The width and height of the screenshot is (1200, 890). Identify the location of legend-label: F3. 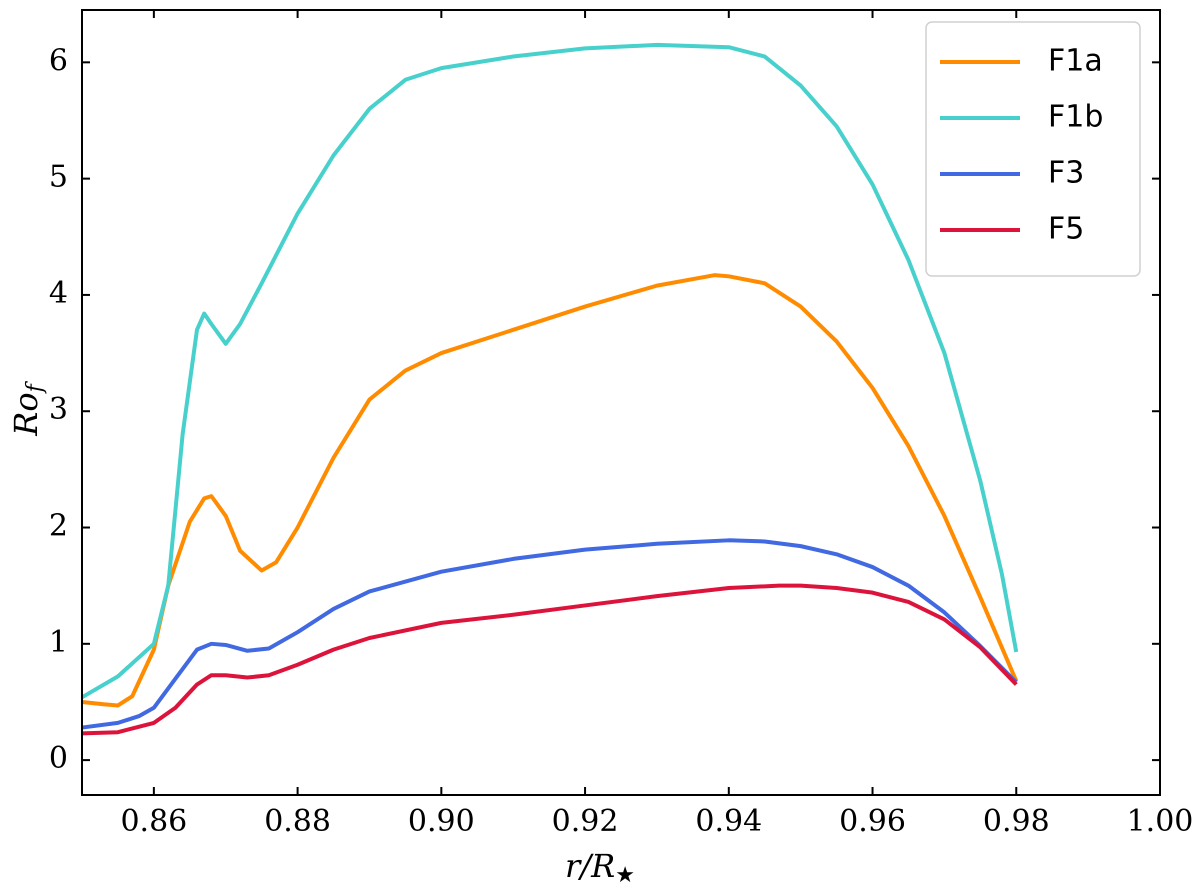
(1066, 173).